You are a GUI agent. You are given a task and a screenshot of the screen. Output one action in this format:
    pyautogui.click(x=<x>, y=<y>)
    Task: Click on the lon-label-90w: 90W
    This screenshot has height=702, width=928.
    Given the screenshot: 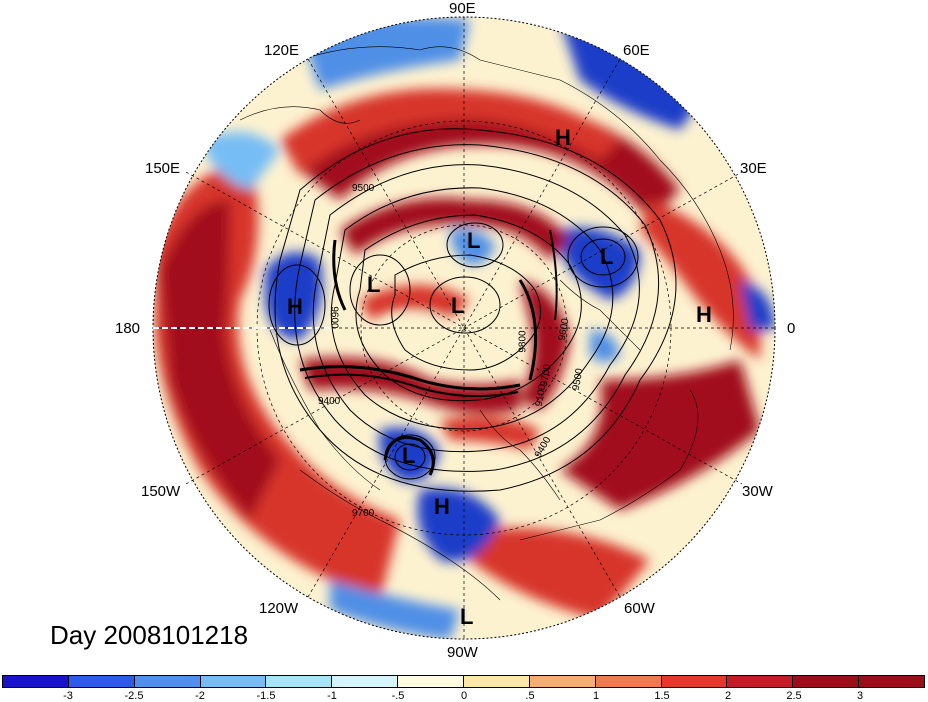 What is the action you would take?
    pyautogui.click(x=462, y=652)
    